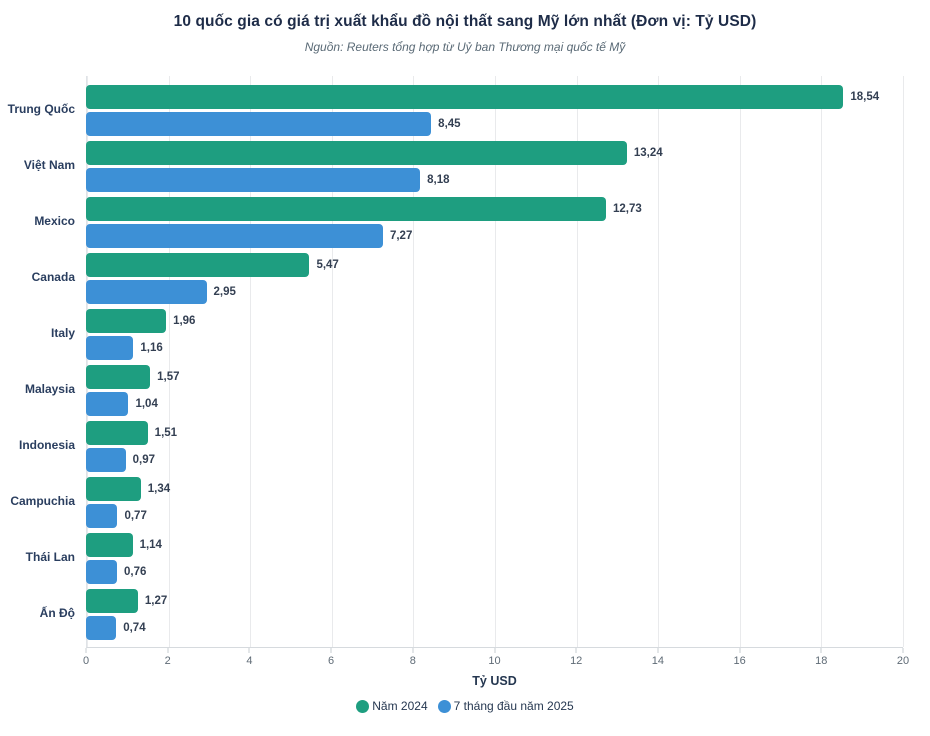 The height and width of the screenshot is (736, 930). What do you see at coordinates (494, 264) in the screenshot?
I see `bar-line: 5,47` at bounding box center [494, 264].